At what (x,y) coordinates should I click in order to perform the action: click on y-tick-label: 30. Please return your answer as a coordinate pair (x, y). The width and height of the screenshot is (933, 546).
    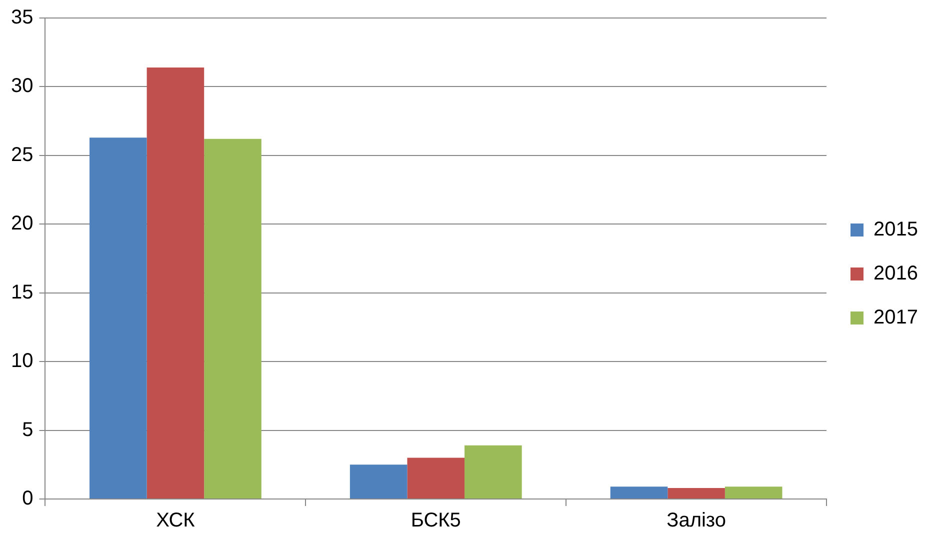
    Looking at the image, I should click on (22, 86).